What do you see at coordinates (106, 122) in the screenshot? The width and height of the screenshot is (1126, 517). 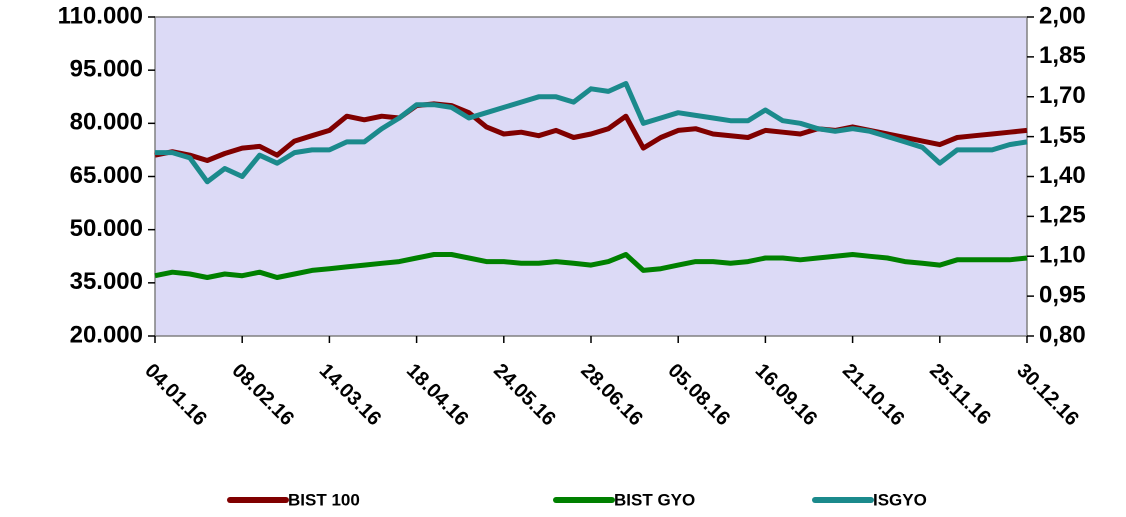 I see `y-tick-label: 80.000` at bounding box center [106, 122].